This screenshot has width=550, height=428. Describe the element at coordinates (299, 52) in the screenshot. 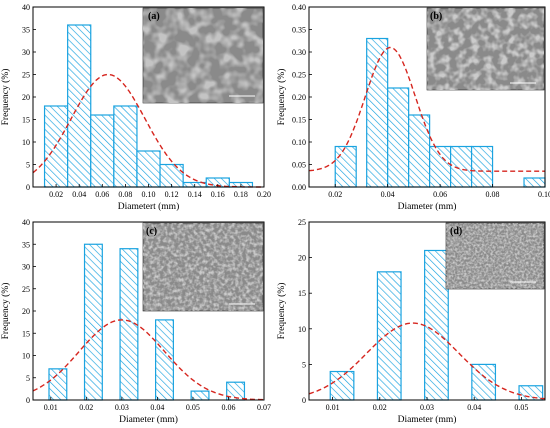

I see `y-tick-label: 0.30` at that location.